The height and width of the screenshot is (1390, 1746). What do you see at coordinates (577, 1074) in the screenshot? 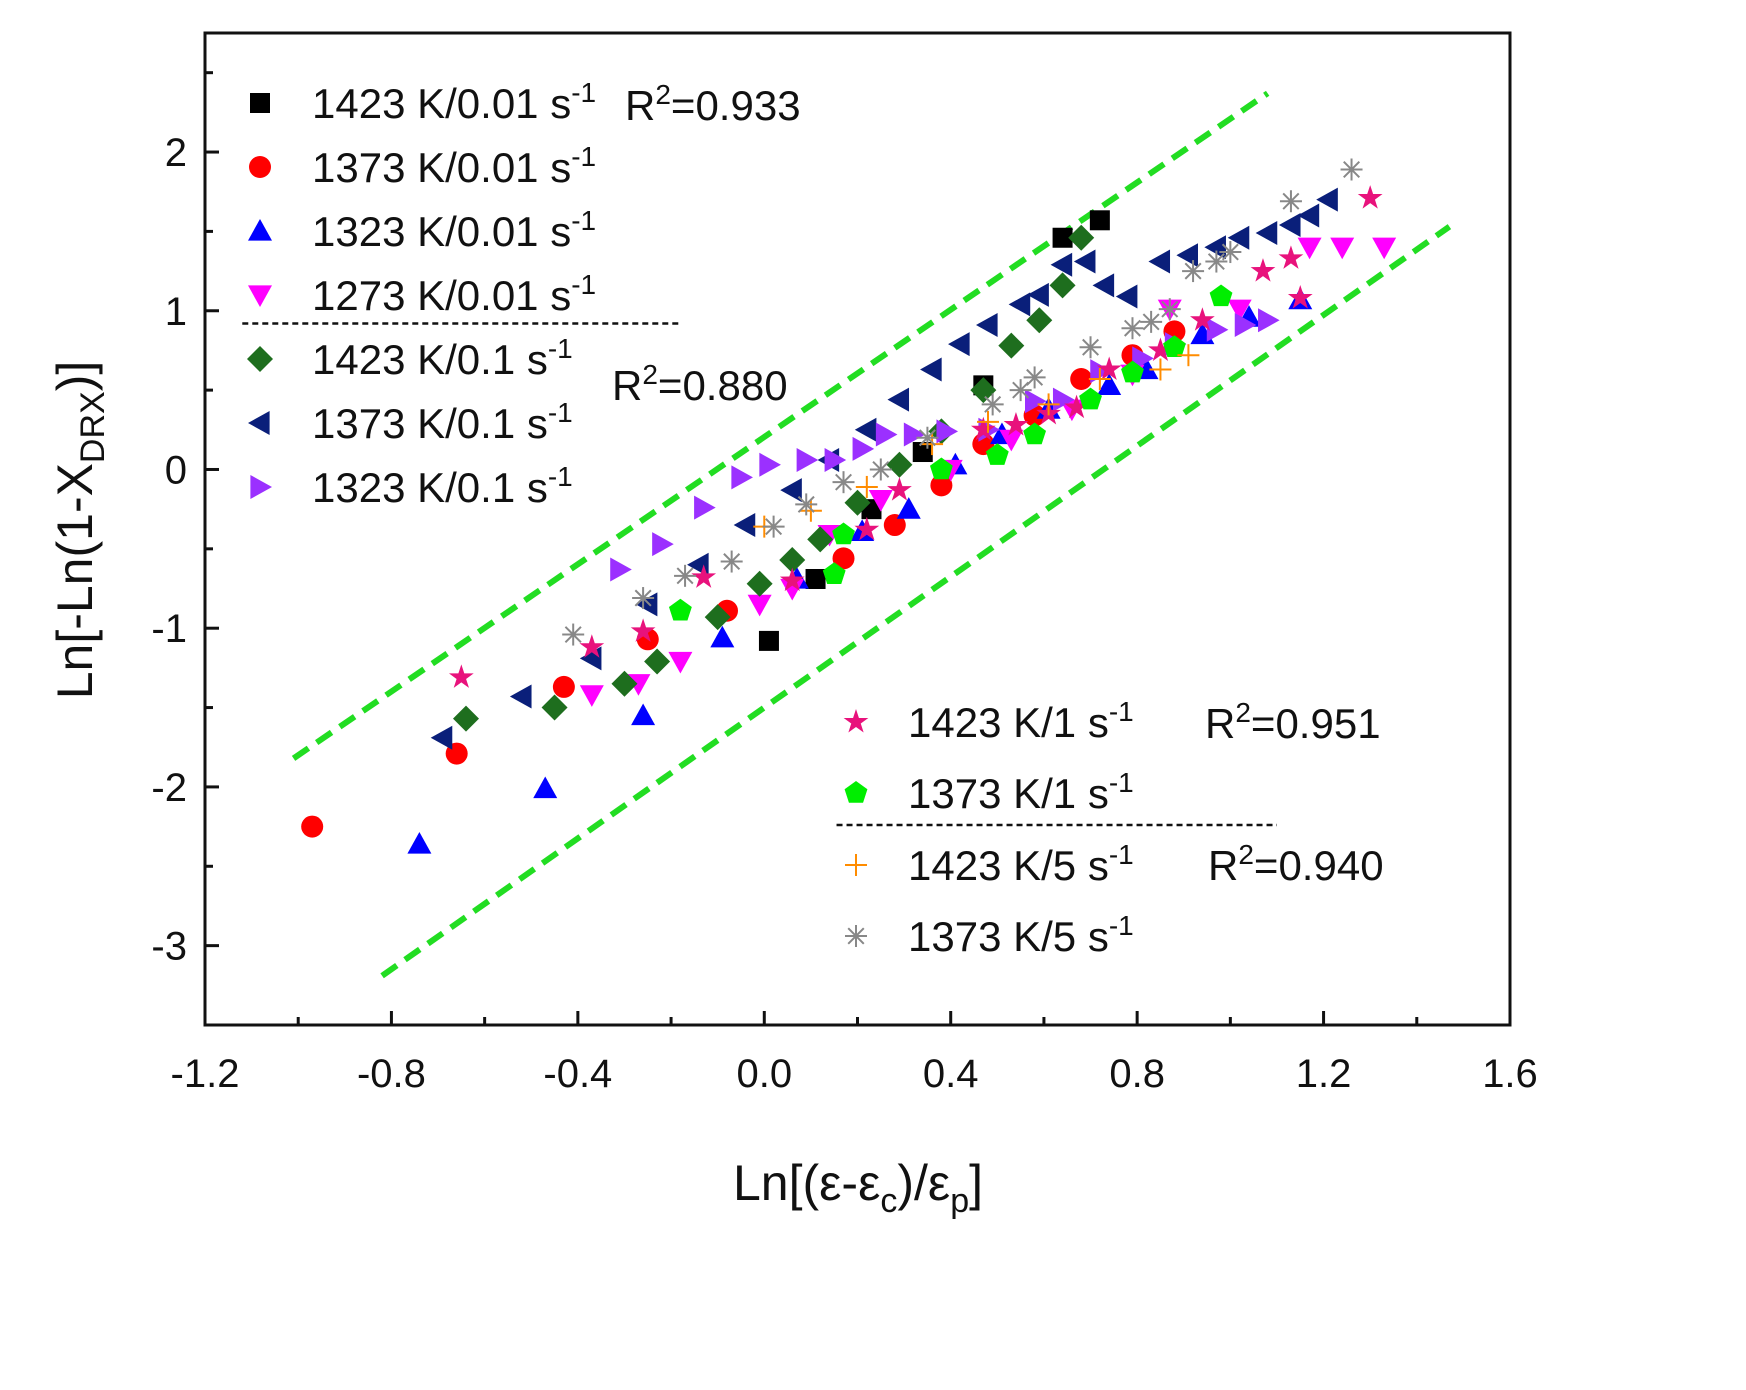
I see `x-tick-label: -0.4` at bounding box center [577, 1074].